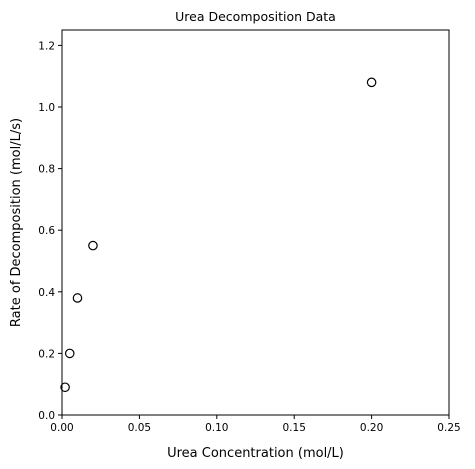 This screenshot has width=475, height=469. What do you see at coordinates (16, 222) in the screenshot?
I see `y-axis-label: Rate of Decomposition (mol/L/s)` at bounding box center [16, 222].